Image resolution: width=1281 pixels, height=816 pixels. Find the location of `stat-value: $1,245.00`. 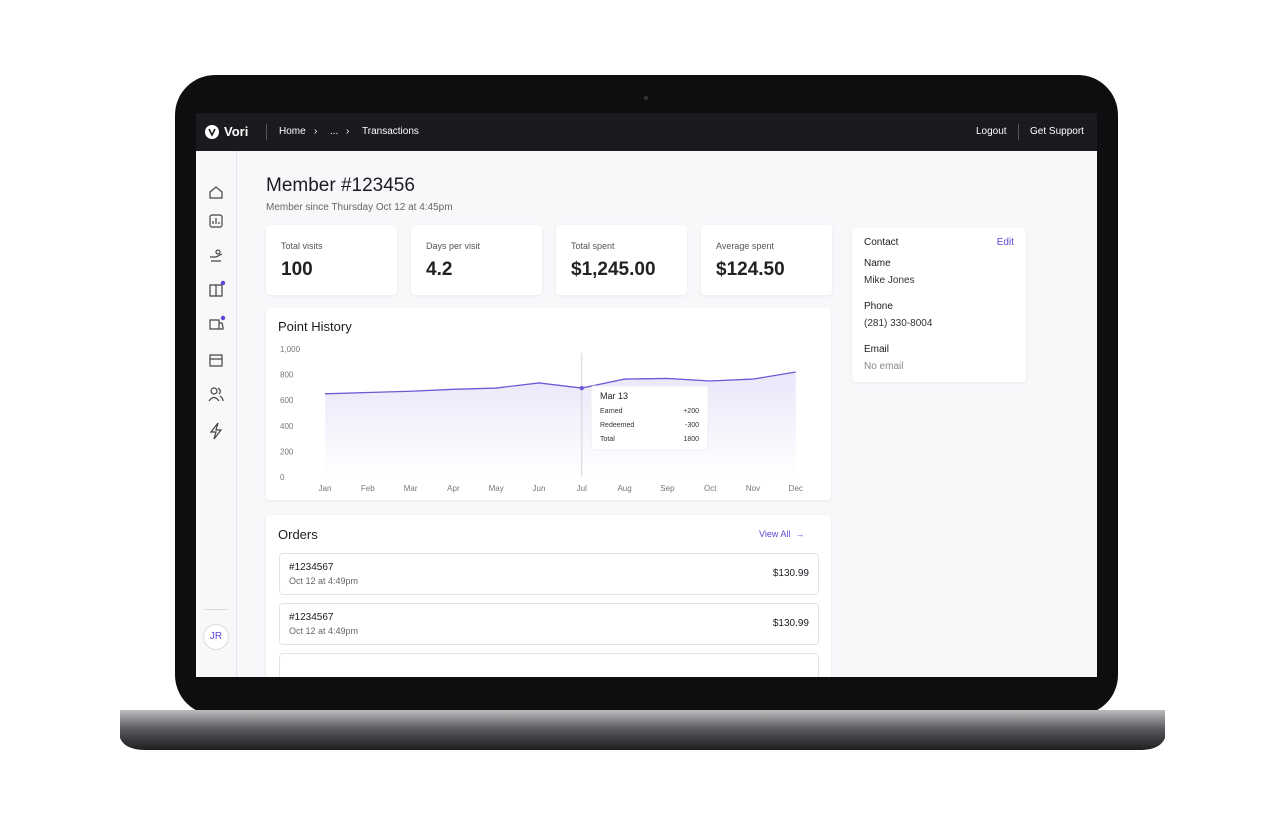

stat-value: $1,245.00 is located at coordinates (613, 269).